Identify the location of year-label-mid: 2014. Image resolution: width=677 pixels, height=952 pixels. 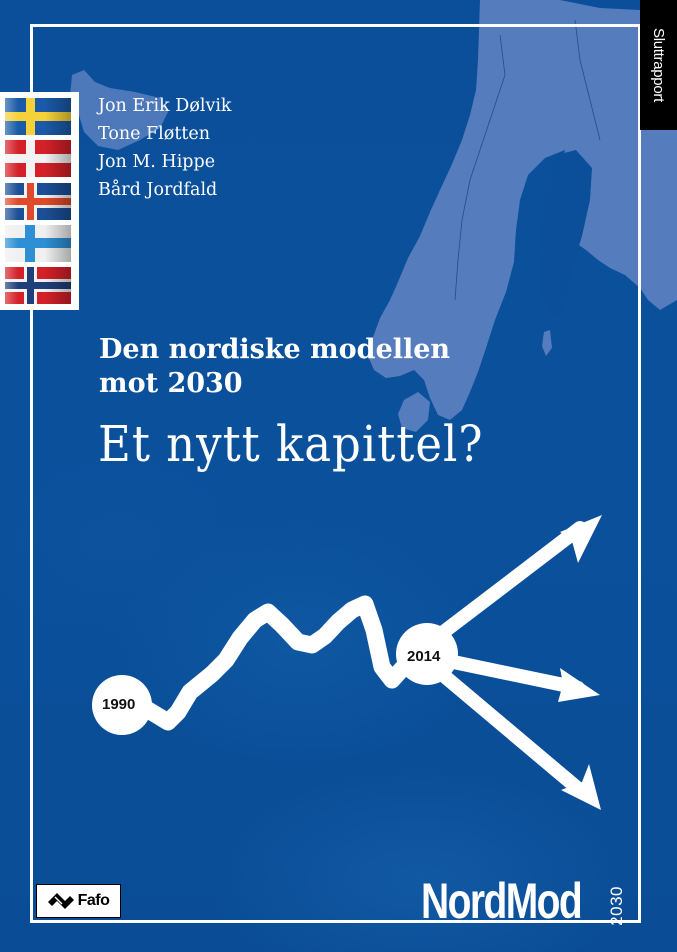
(424, 656).